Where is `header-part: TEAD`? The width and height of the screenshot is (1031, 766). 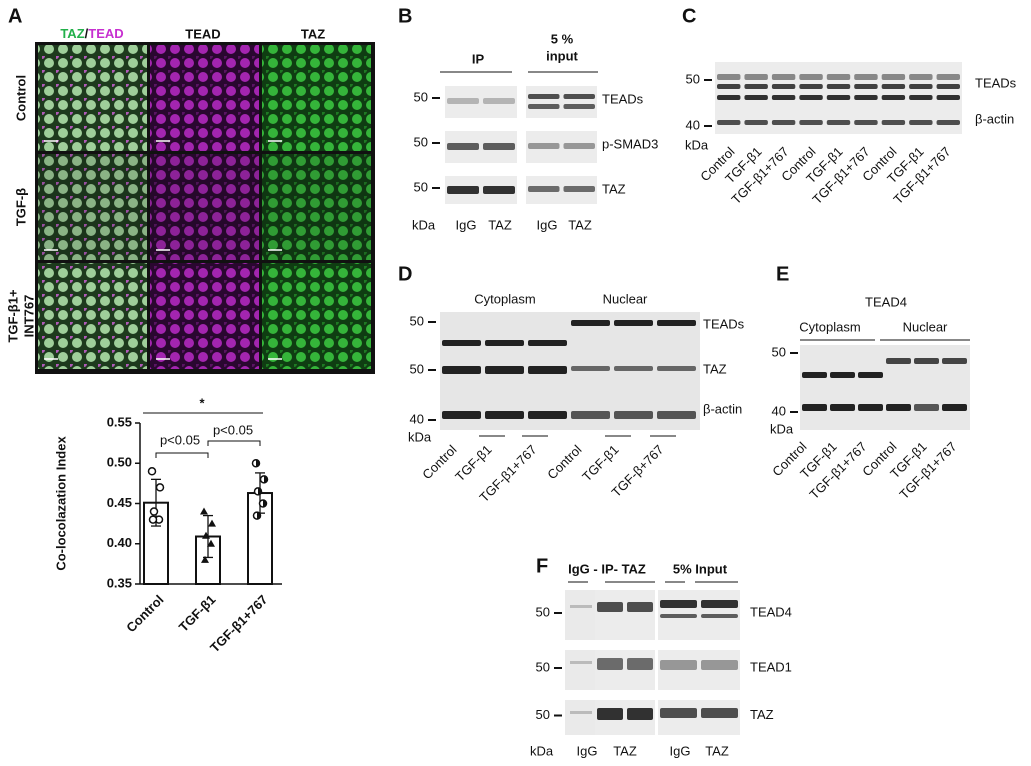
header-part: TEAD is located at coordinates (105, 33).